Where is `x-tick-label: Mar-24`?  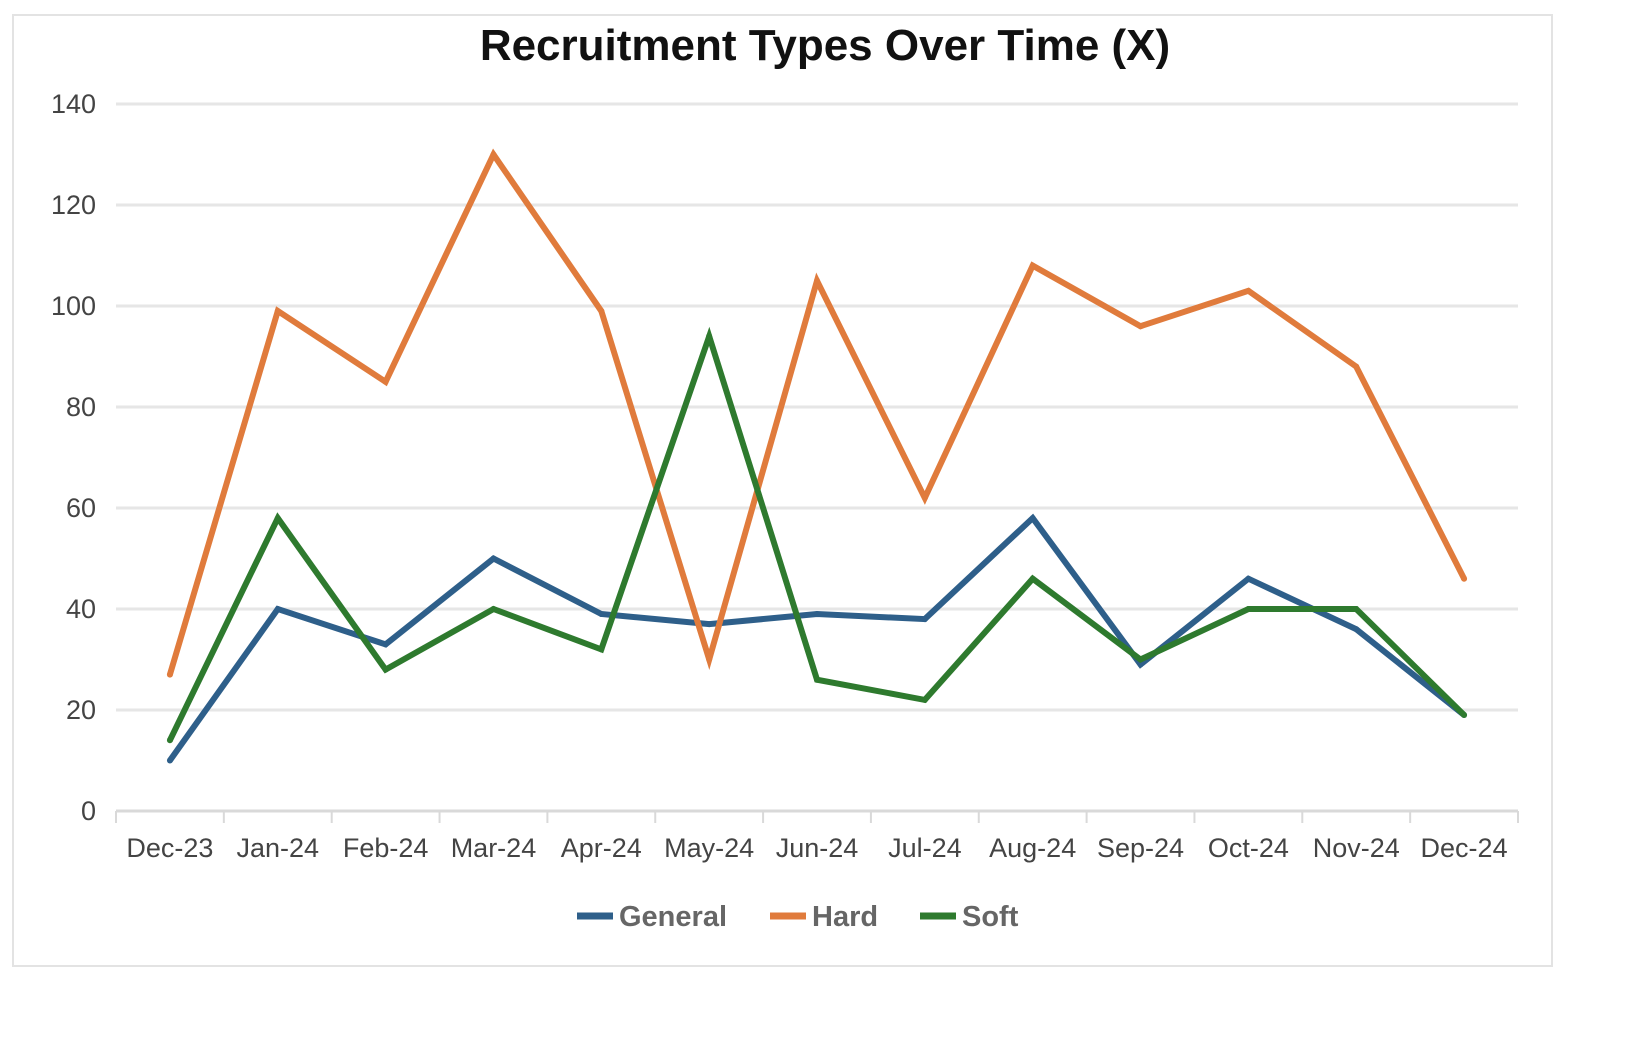 x-tick-label: Mar-24 is located at coordinates (494, 848).